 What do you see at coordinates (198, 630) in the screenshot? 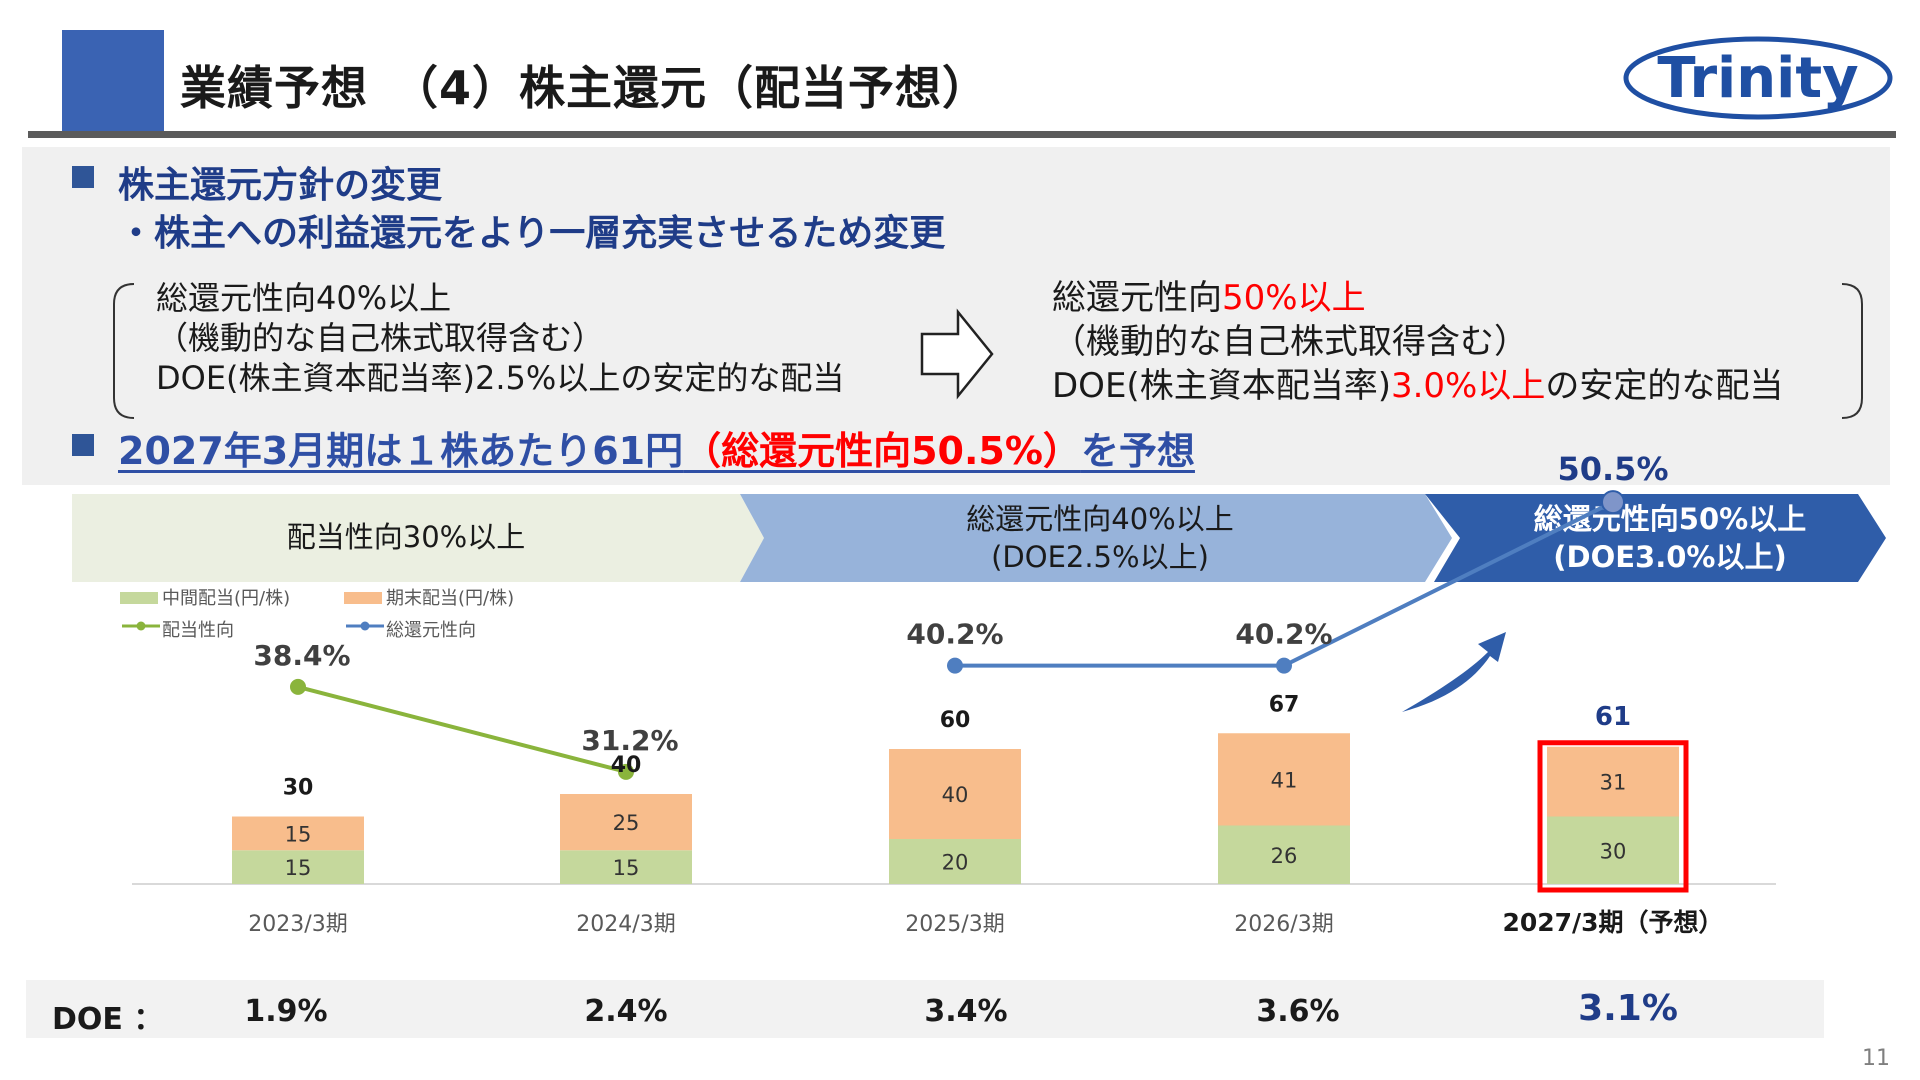
I see `legend-label-payout: 配当性向` at bounding box center [198, 630].